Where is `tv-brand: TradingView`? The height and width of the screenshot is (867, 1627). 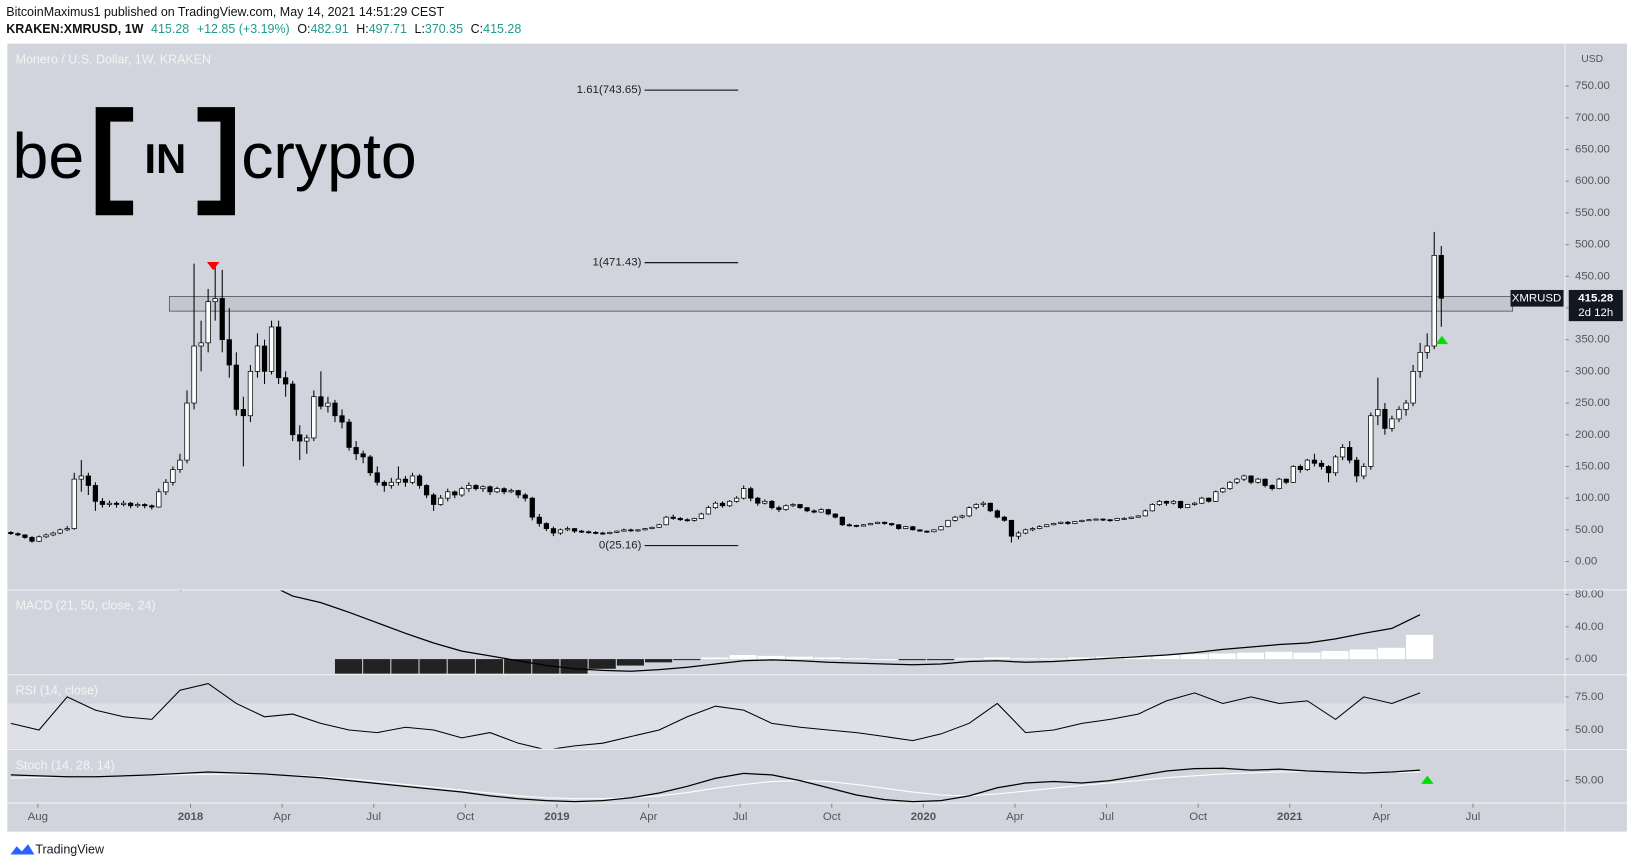 tv-brand: TradingView is located at coordinates (70, 850).